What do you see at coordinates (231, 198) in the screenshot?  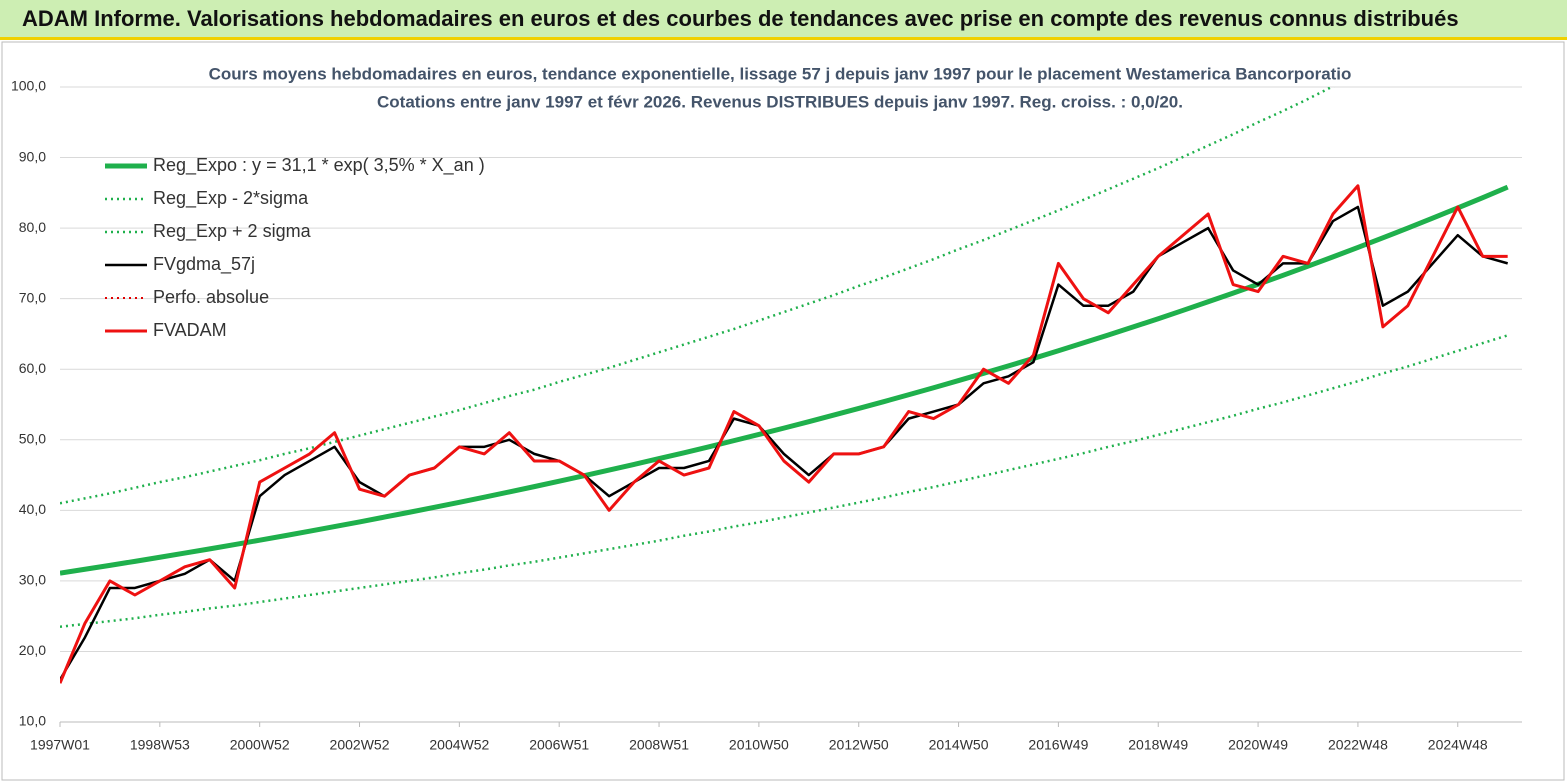 I see `legend-label: Reg_Exp - 2*sigma` at bounding box center [231, 198].